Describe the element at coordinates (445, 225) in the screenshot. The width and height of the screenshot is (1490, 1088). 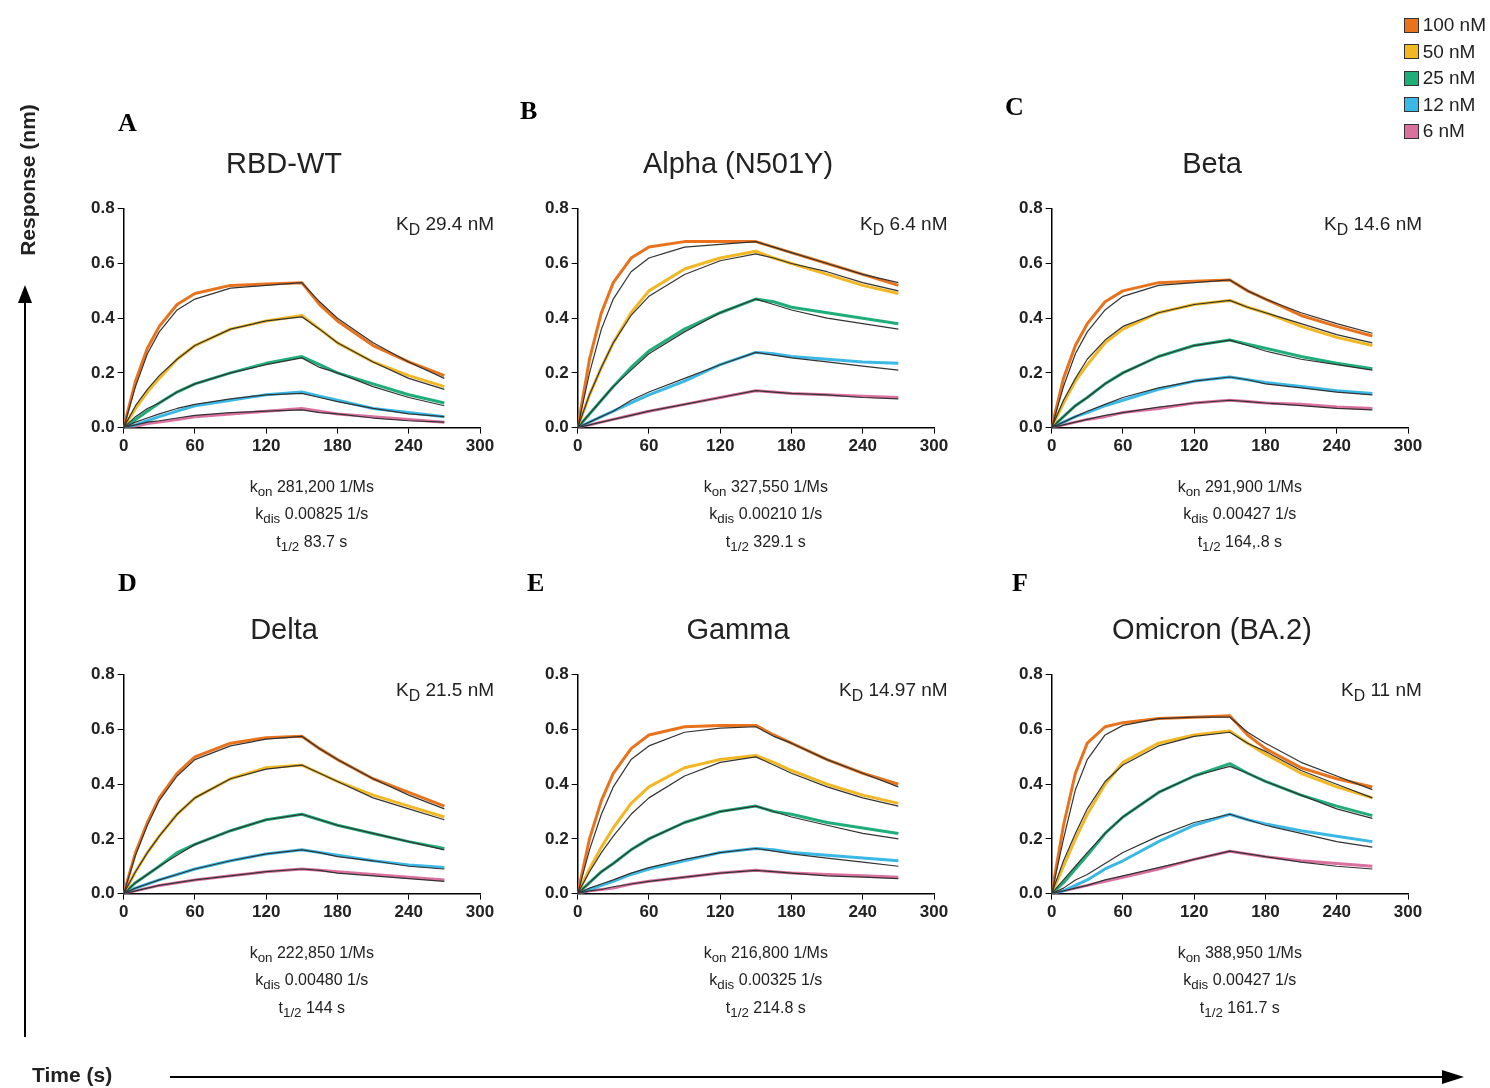
I see `annotation: K$_{D}$ 29.4 nM` at that location.